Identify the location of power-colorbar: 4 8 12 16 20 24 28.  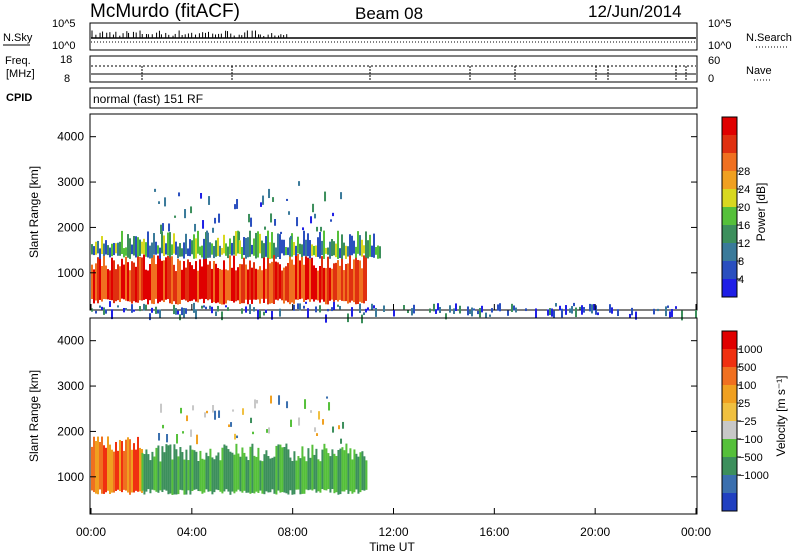
(735, 207).